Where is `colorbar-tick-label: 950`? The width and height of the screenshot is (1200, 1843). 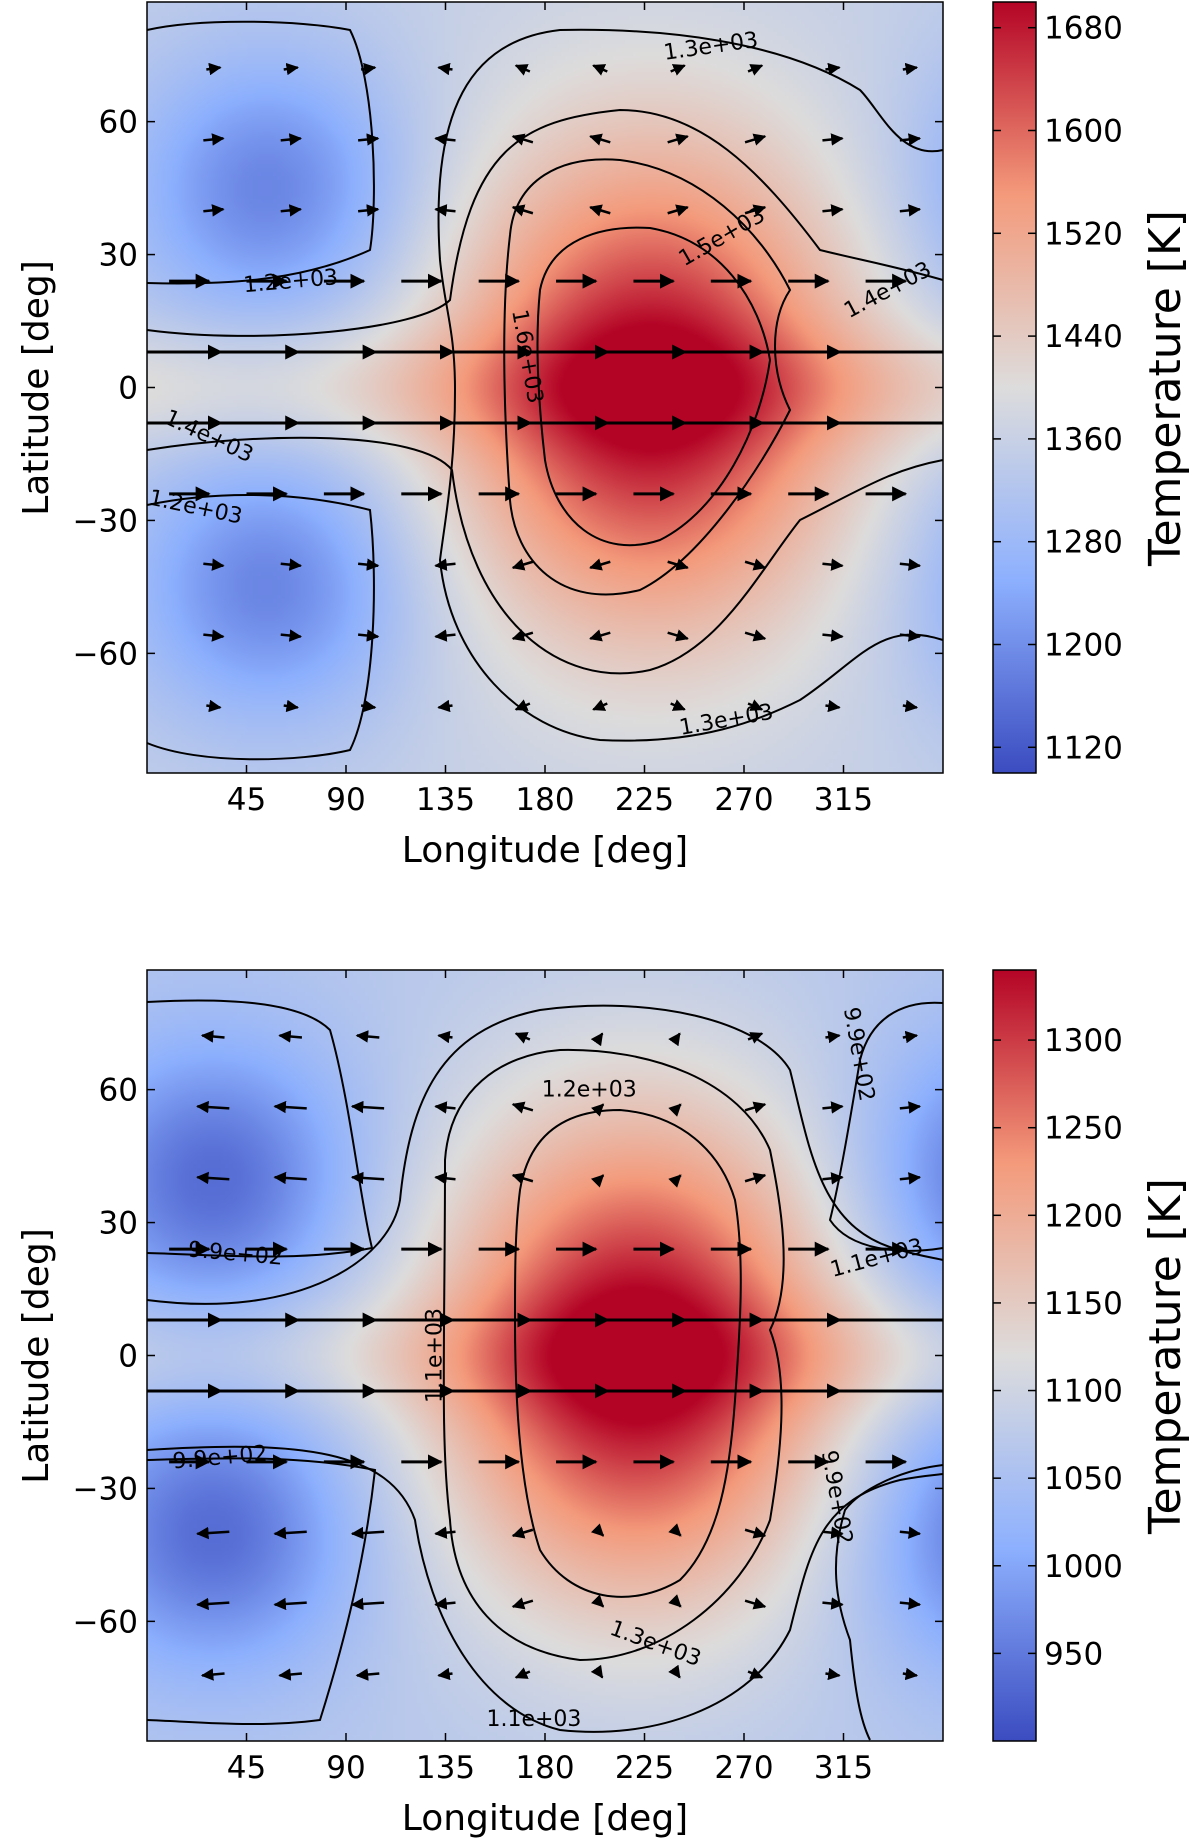
colorbar-tick-label: 950 is located at coordinates (1073, 1654).